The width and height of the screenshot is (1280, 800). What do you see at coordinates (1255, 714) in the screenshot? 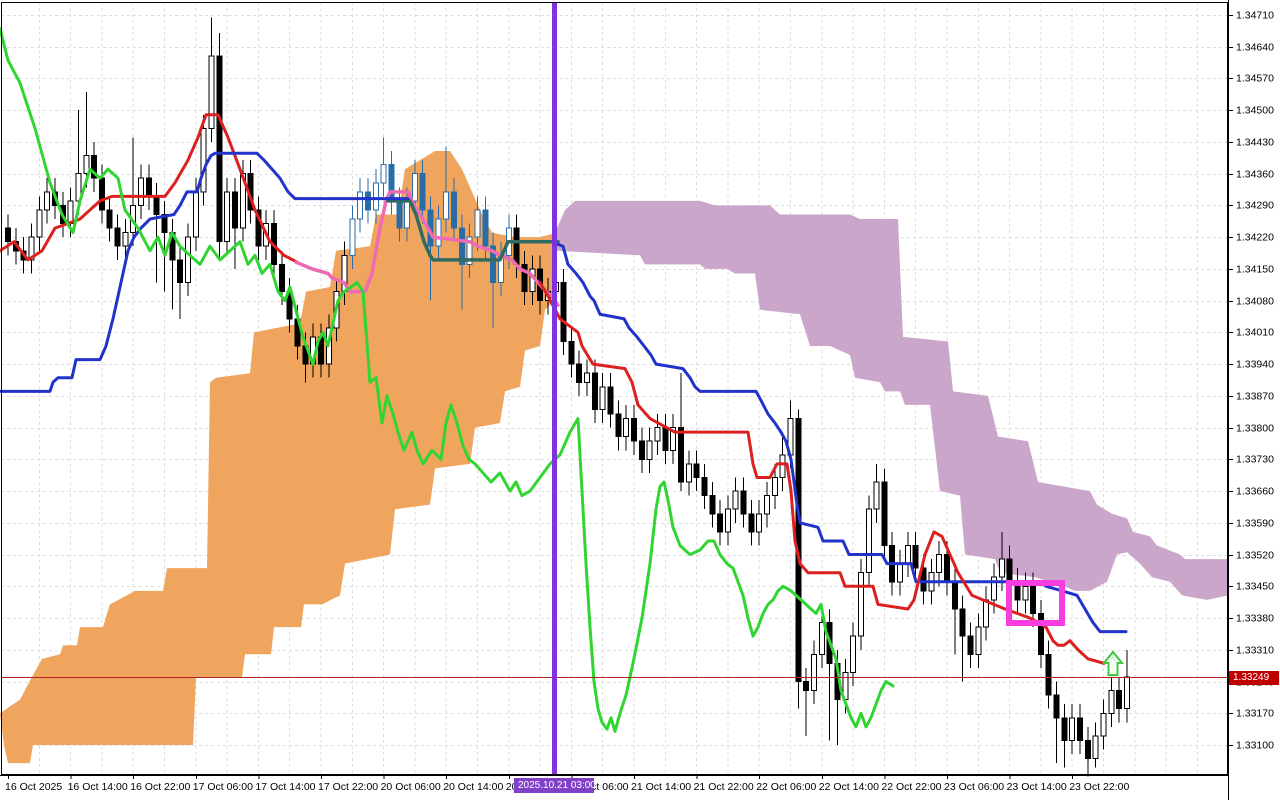
I see `price-tick-label: 1.33170` at bounding box center [1255, 714].